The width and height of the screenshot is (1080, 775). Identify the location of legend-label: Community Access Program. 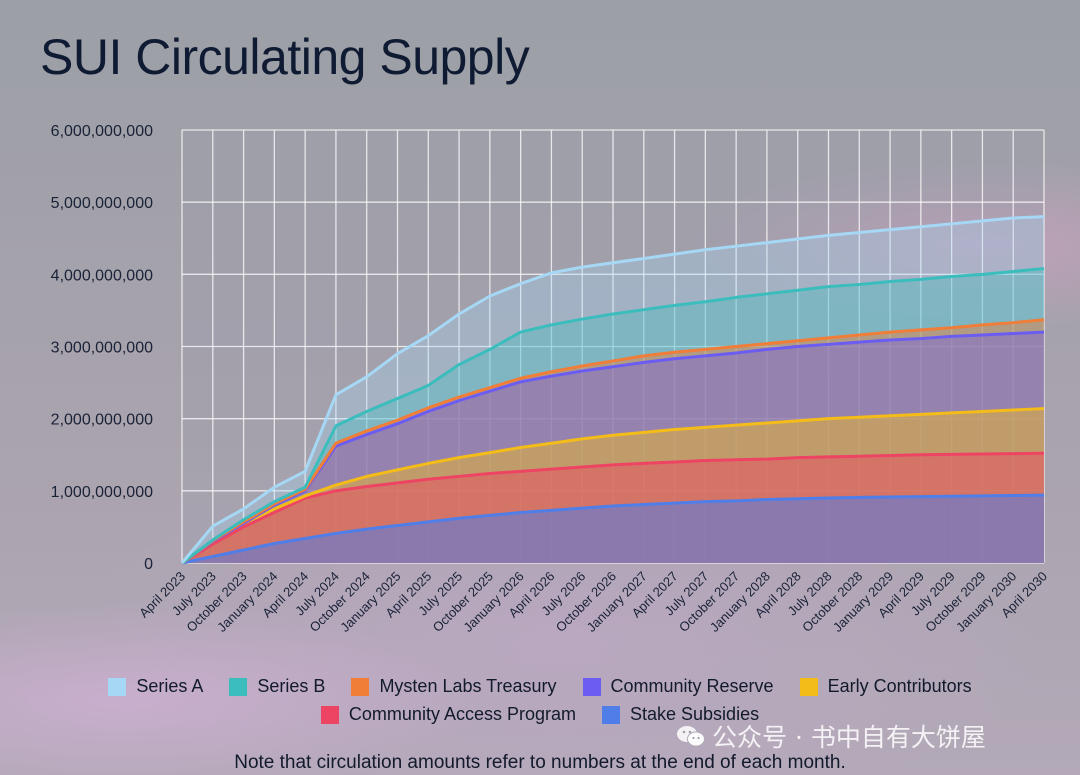
(462, 714).